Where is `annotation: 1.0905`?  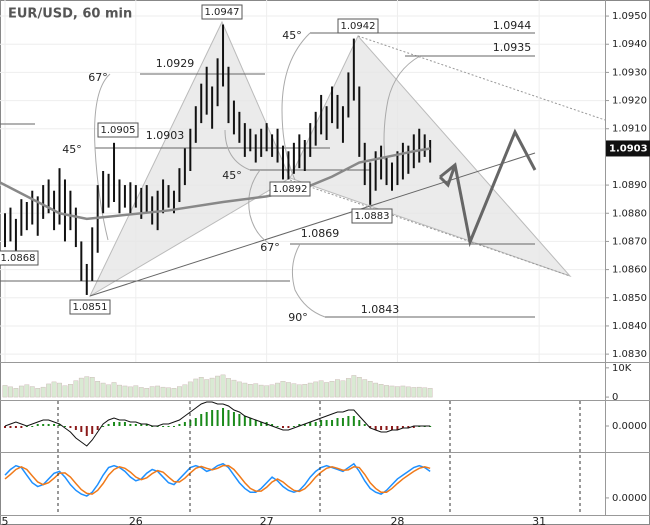
annotation: 1.0905 is located at coordinates (118, 130).